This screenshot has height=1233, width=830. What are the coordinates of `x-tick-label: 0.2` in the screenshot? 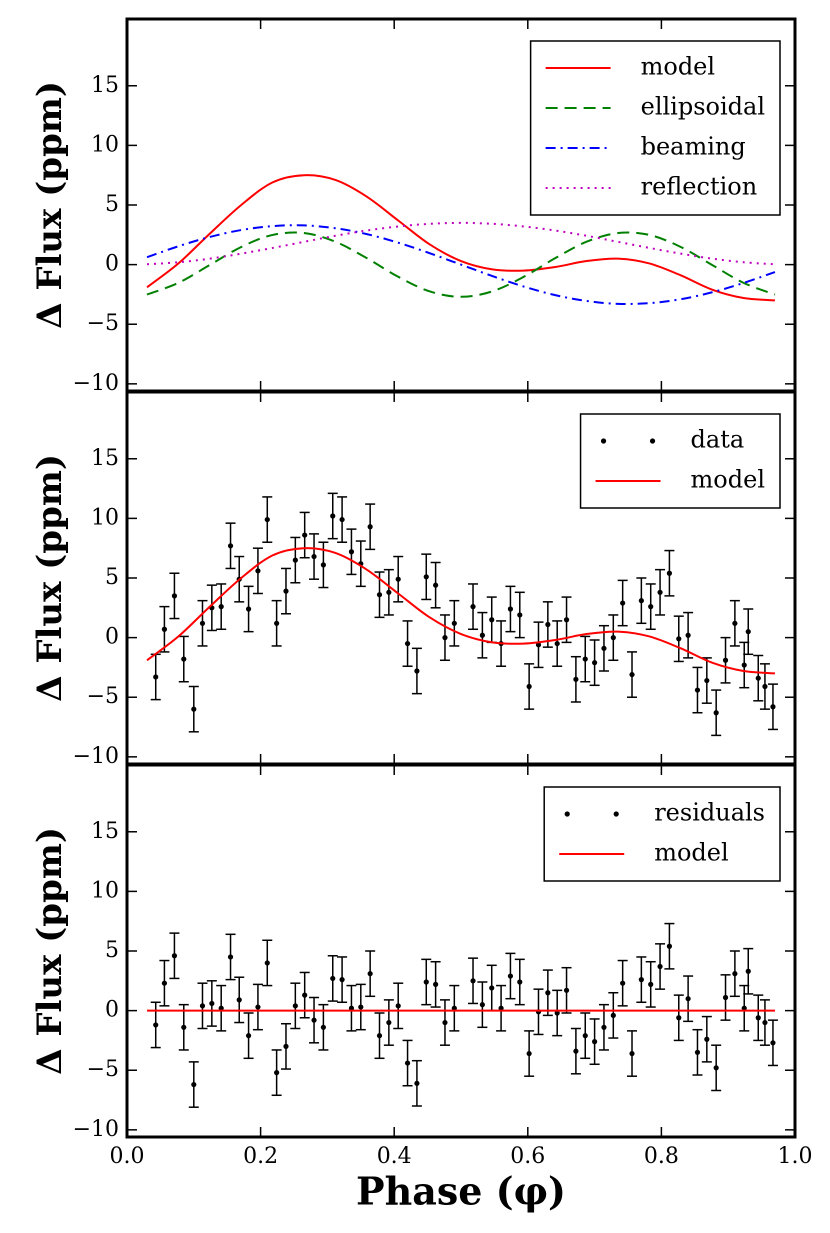 It's located at (260, 1156).